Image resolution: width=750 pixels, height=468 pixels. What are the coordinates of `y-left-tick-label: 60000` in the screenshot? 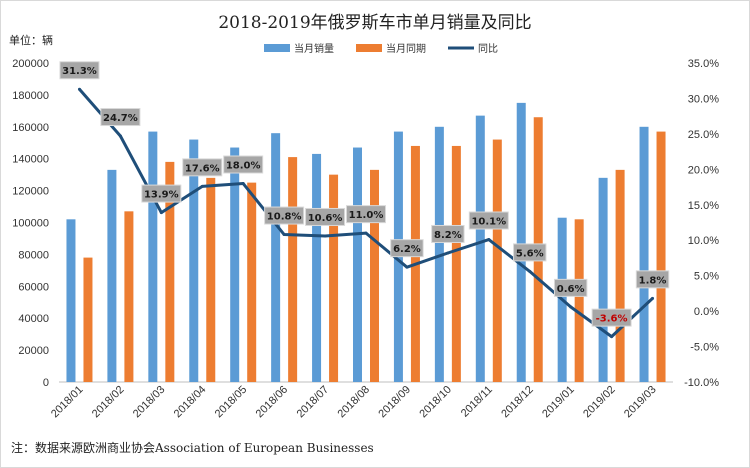 It's located at (33, 287).